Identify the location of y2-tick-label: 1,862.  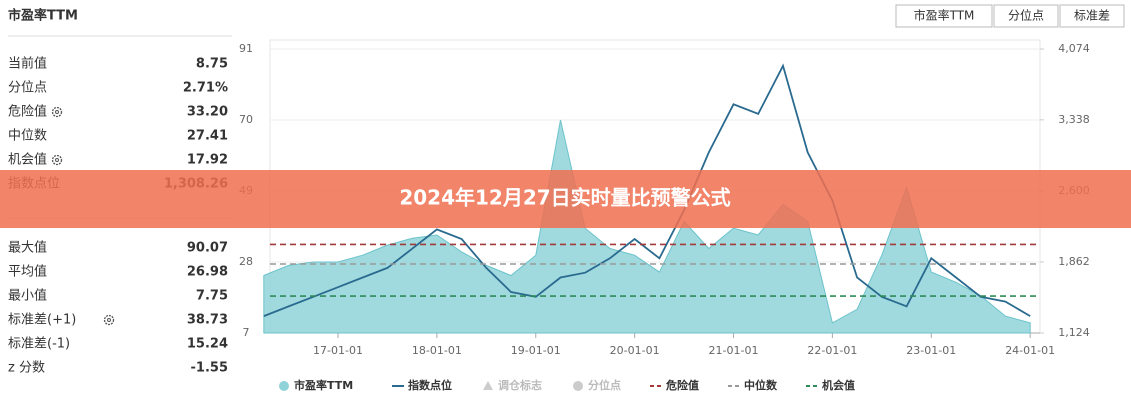
(1074, 261).